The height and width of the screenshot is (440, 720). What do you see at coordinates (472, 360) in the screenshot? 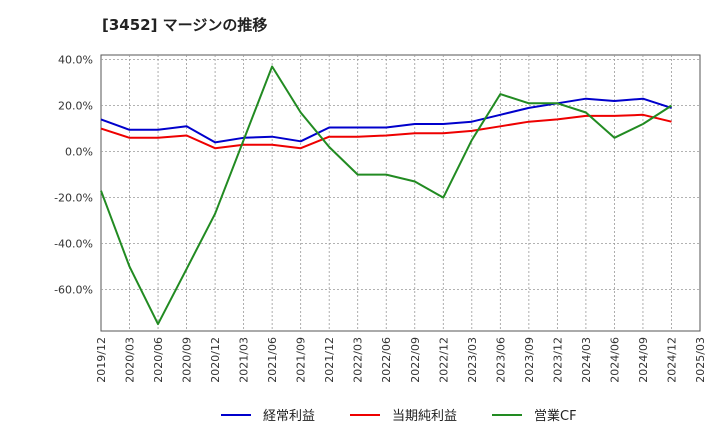
I see `x-tick-label: 2023/03` at bounding box center [472, 360].